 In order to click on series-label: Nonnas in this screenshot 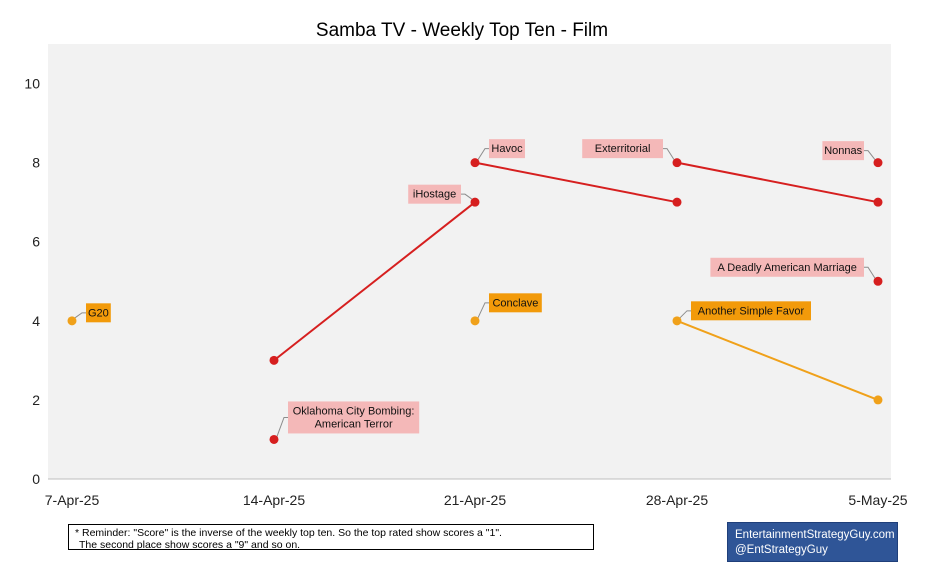, I will do `click(843, 151)`.